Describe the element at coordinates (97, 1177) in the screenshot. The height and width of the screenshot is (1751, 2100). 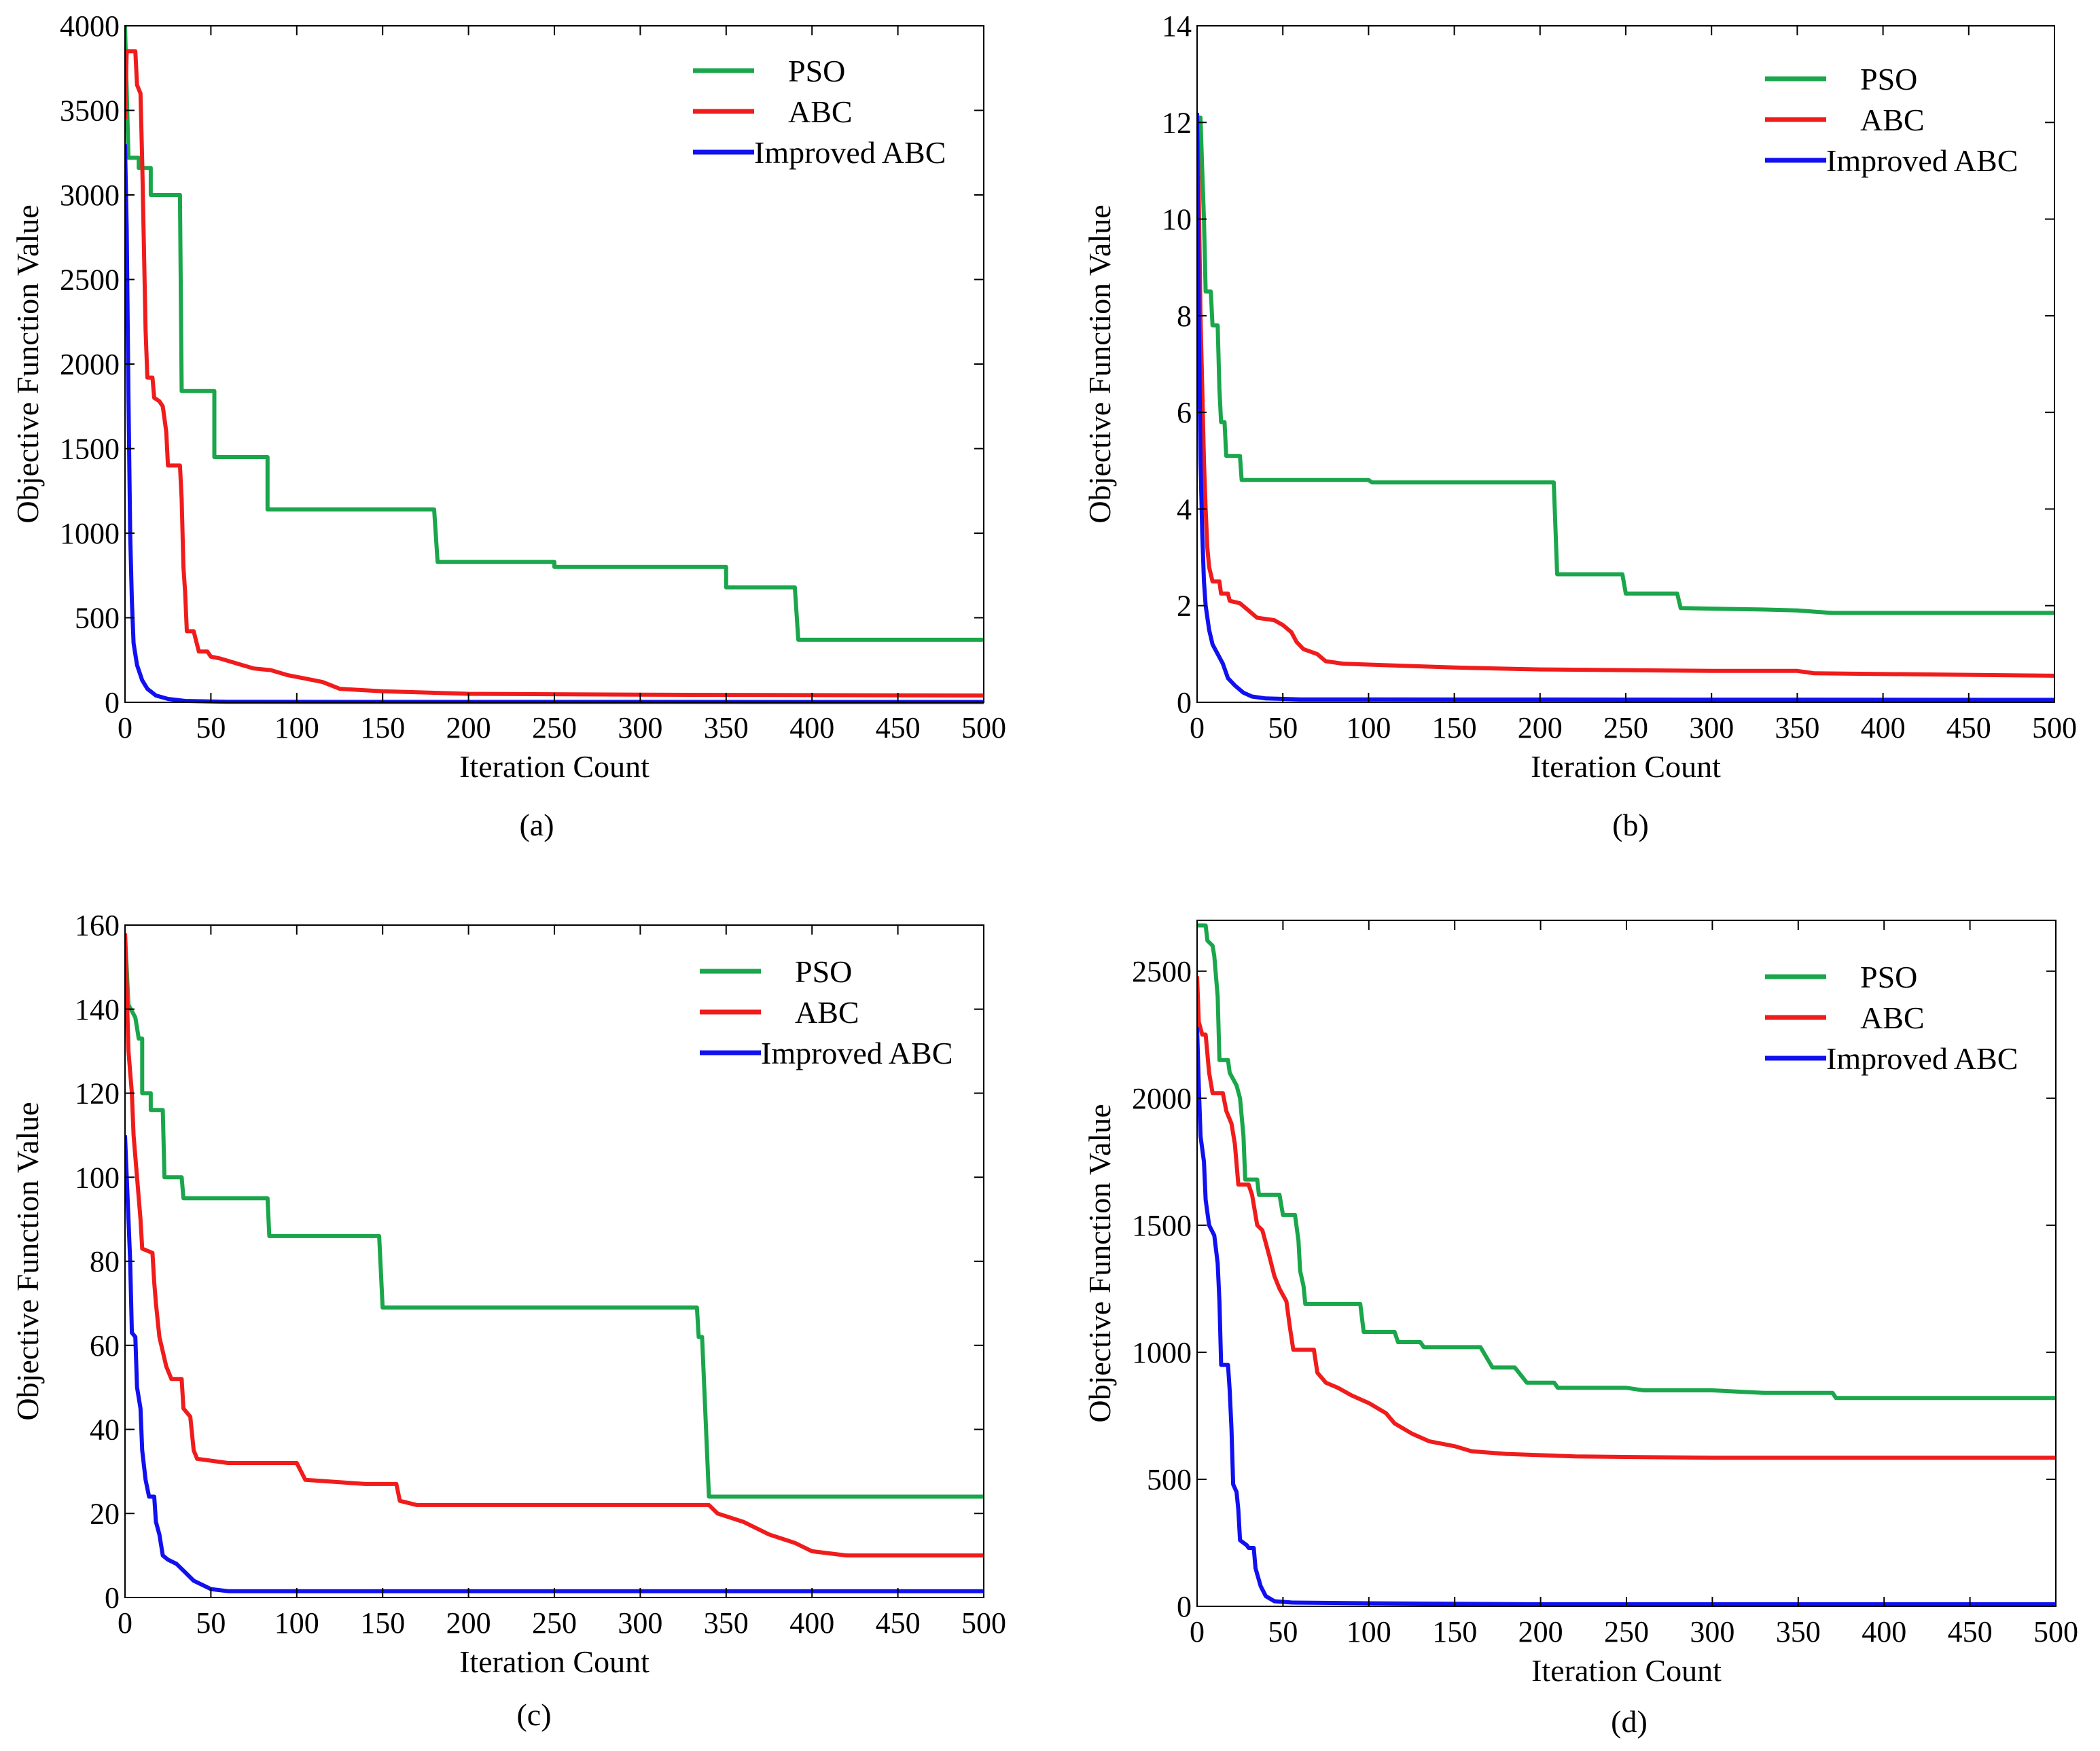
I see `y-tick-label: 100` at that location.